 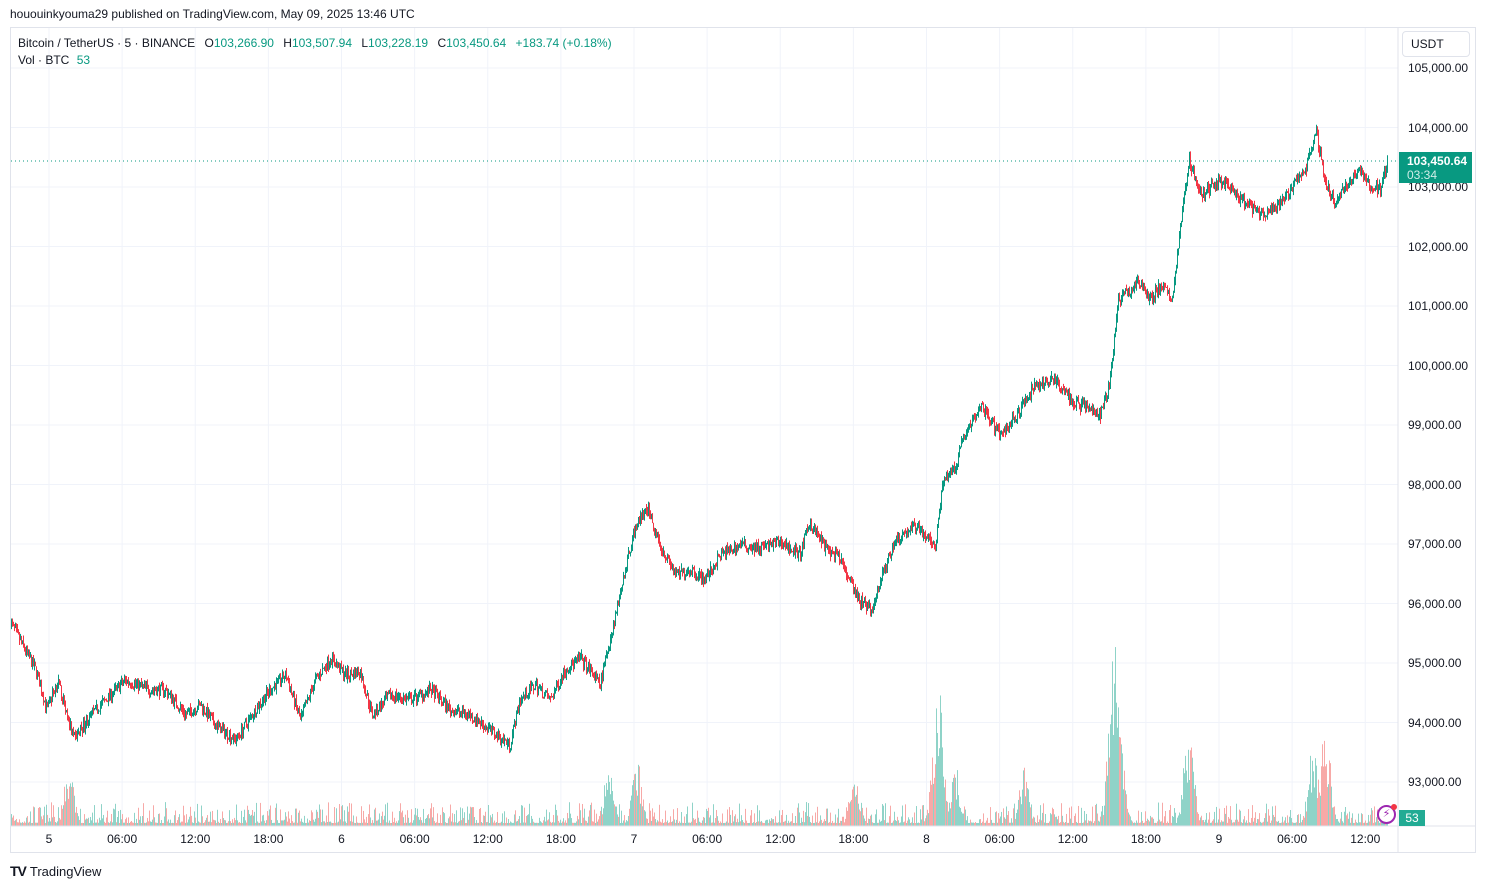 What do you see at coordinates (49, 839) in the screenshot?
I see `time-tick: 5` at bounding box center [49, 839].